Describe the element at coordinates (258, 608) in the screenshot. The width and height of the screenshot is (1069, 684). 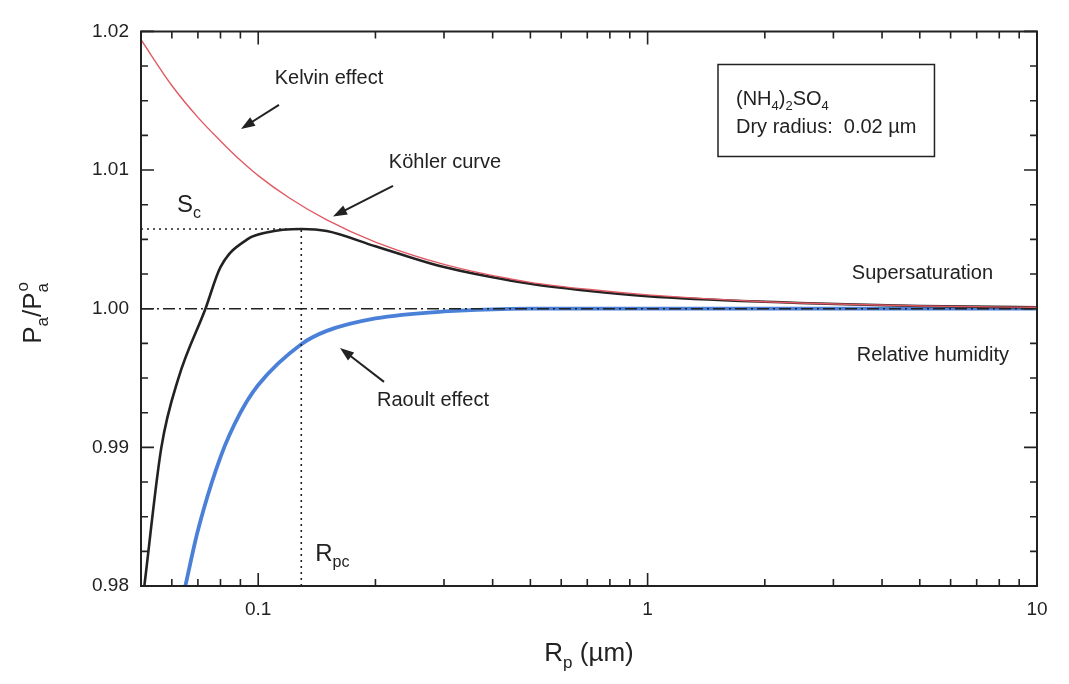
I see `x-tick-label: 0.1` at that location.